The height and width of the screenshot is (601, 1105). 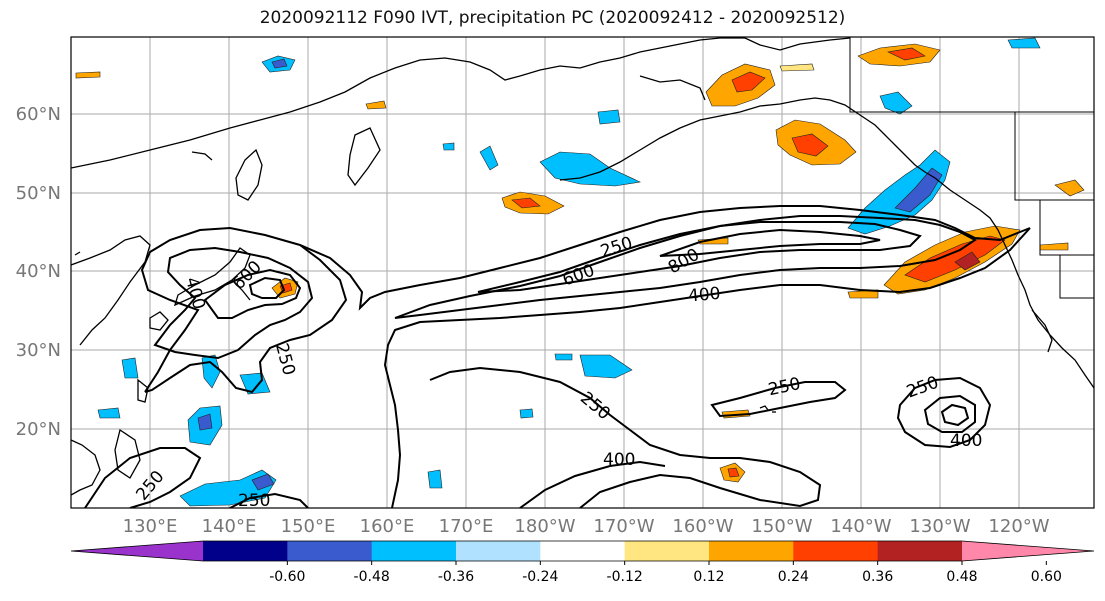 I want to click on precip-blob-westcoast-dark, so click(x=967, y=261).